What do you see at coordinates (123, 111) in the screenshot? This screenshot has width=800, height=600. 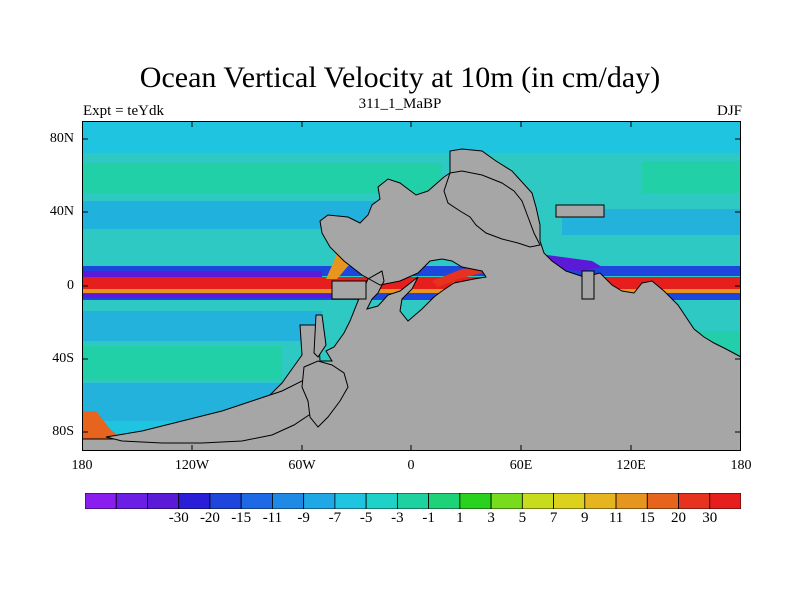 I see `experiment-label: Expt = teYdk` at bounding box center [123, 111].